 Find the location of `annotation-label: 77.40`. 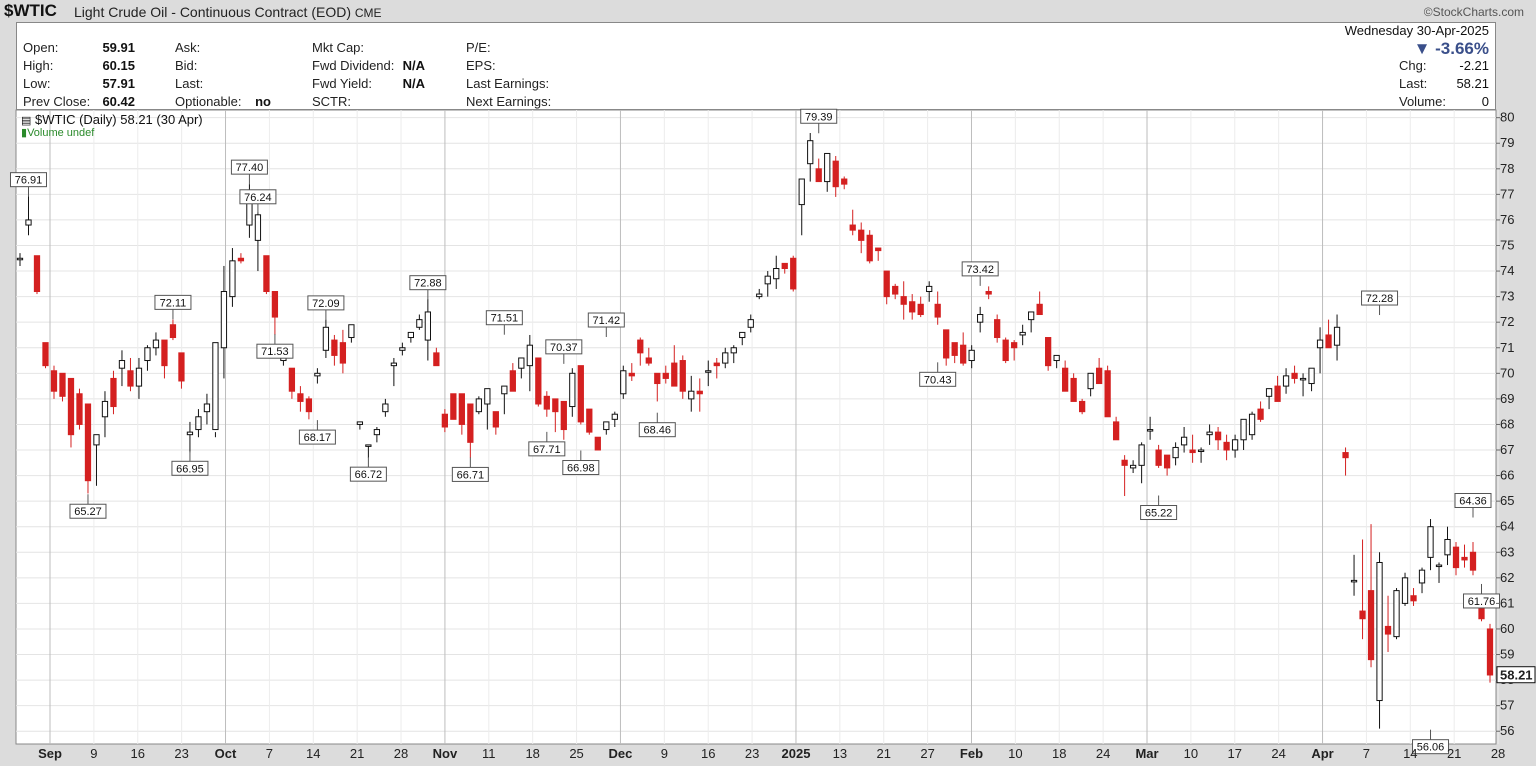

annotation-label: 77.40 is located at coordinates (250, 168).